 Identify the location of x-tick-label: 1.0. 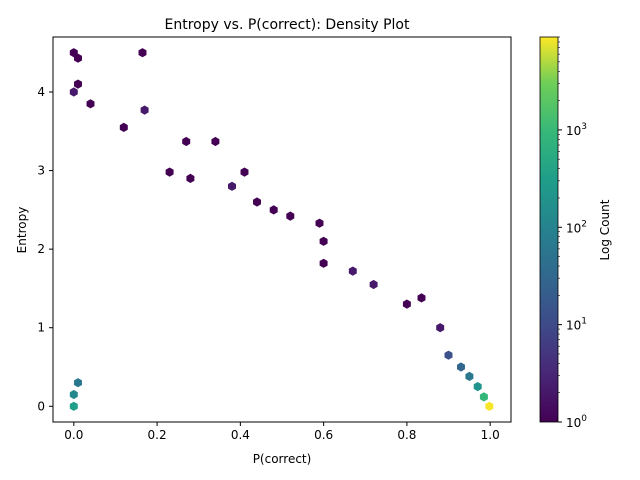
(490, 435).